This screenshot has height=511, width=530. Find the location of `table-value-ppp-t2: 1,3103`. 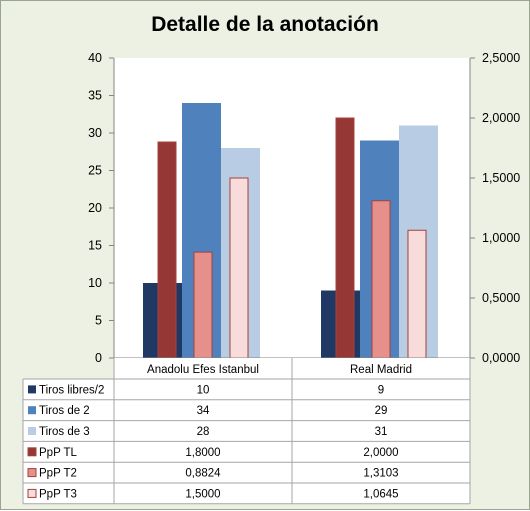

table-value-ppp-t2: 1,3103 is located at coordinates (380, 474).